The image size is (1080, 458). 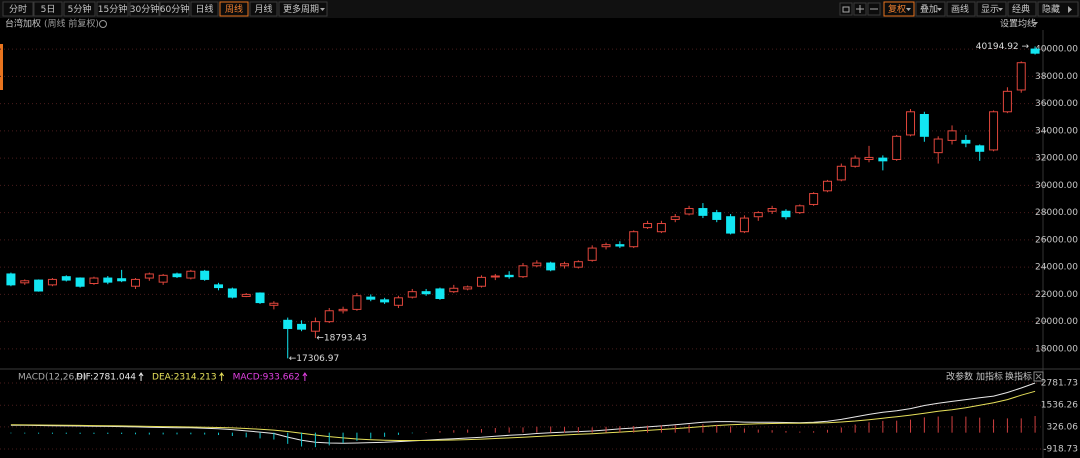 I want to click on tool-label: 显示, so click(x=990, y=9).